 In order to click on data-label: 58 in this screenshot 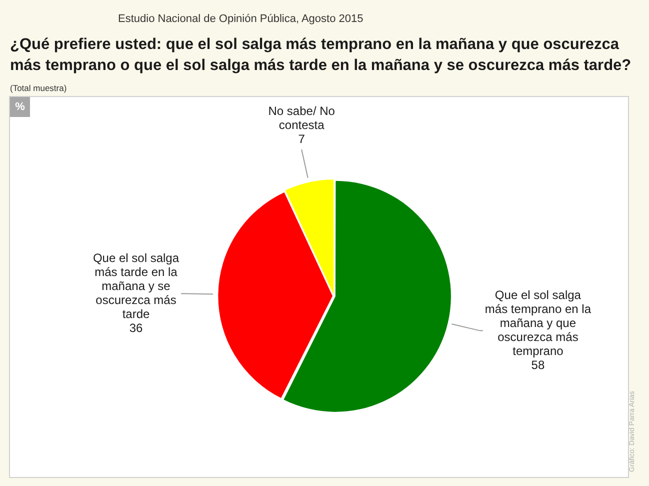, I will do `click(538, 365)`.